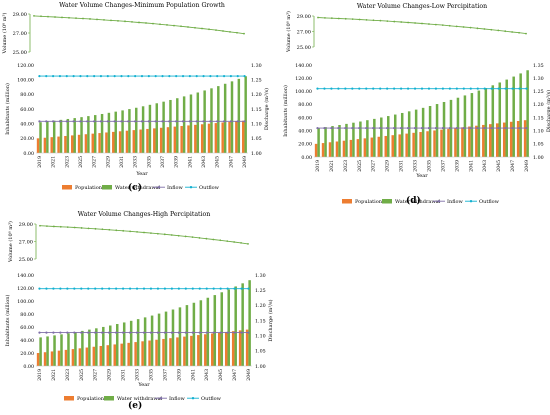 This screenshot has width=550, height=415. I want to click on legend-label: Water withdrawal, so click(140, 399).